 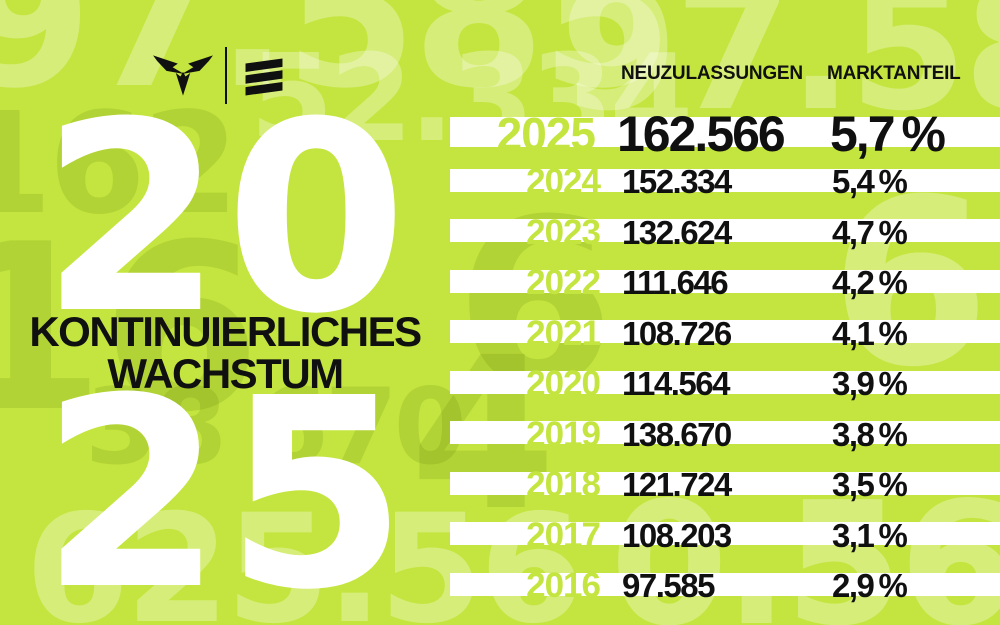 I want to click on watermark-number: 0.56, so click(x=805, y=545).